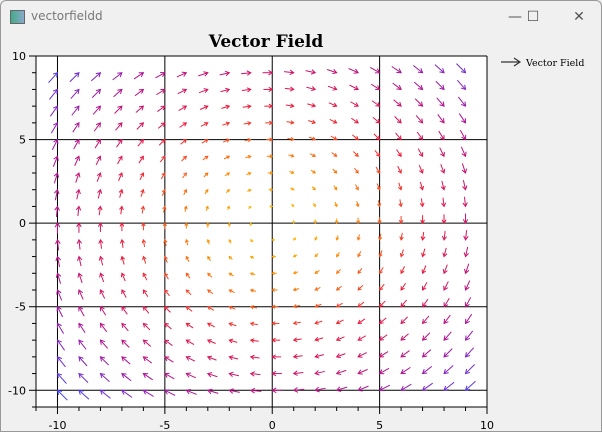 The width and height of the screenshot is (602, 432). Describe the element at coordinates (579, 17) in the screenshot. I see `close-button: ✕` at that location.